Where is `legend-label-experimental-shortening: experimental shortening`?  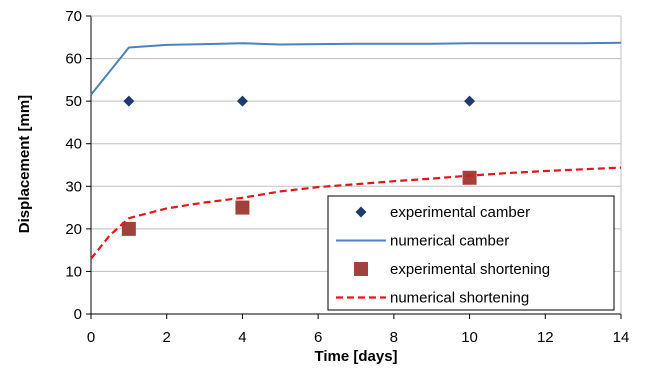
legend-label-experimental-shortening: experimental shortening is located at coordinates (470, 269).